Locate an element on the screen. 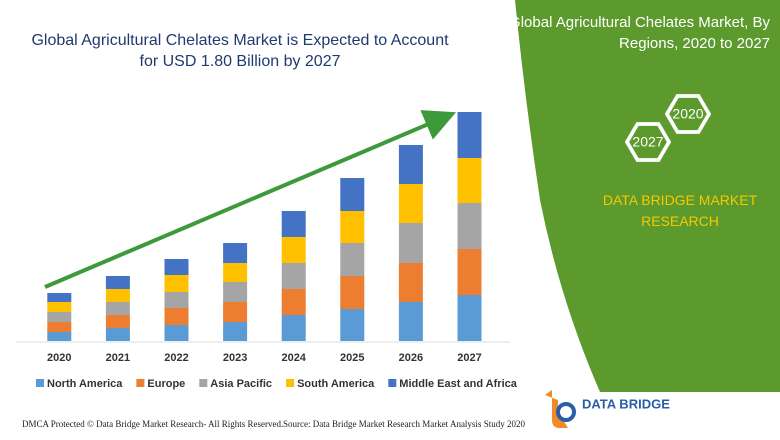 Image resolution: width=780 pixels, height=440 pixels. legend-label: Asia Pacific is located at coordinates (241, 384).